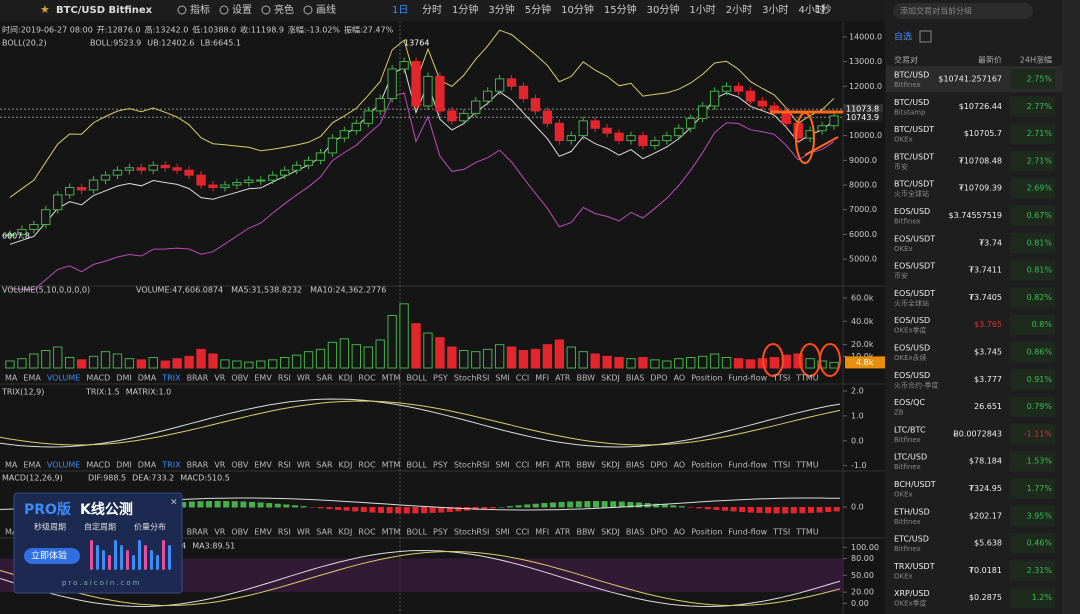  I want to click on group-tab: 自选, so click(903, 37).